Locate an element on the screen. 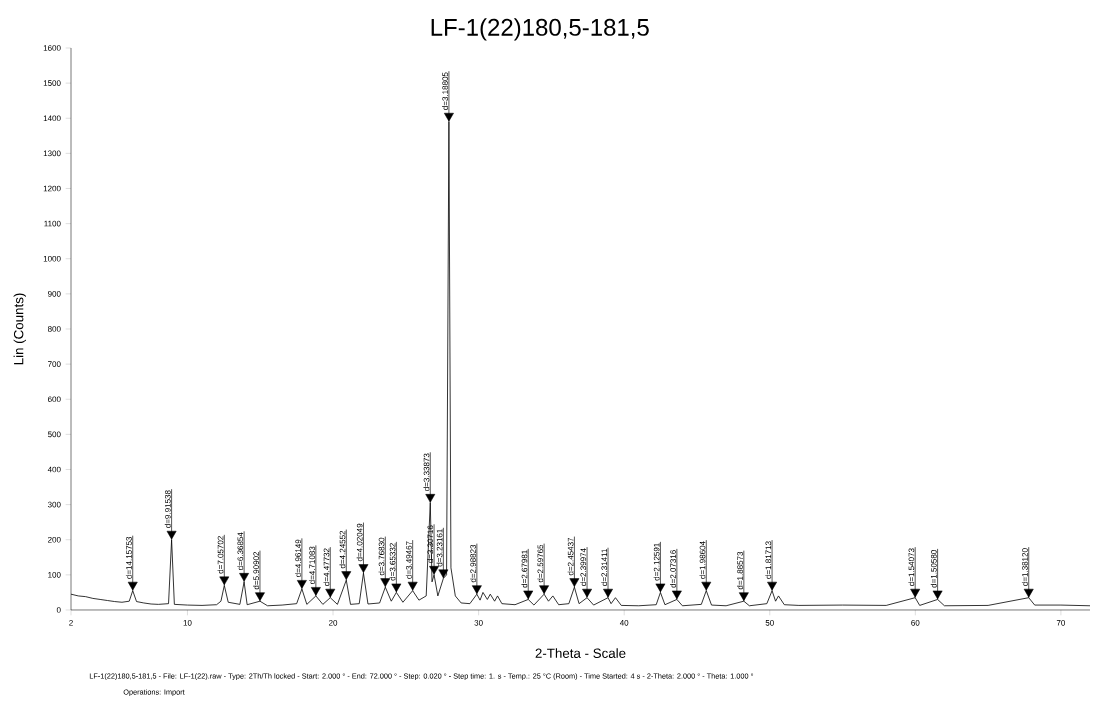  annotation: d=2.67981 is located at coordinates (524, 569).